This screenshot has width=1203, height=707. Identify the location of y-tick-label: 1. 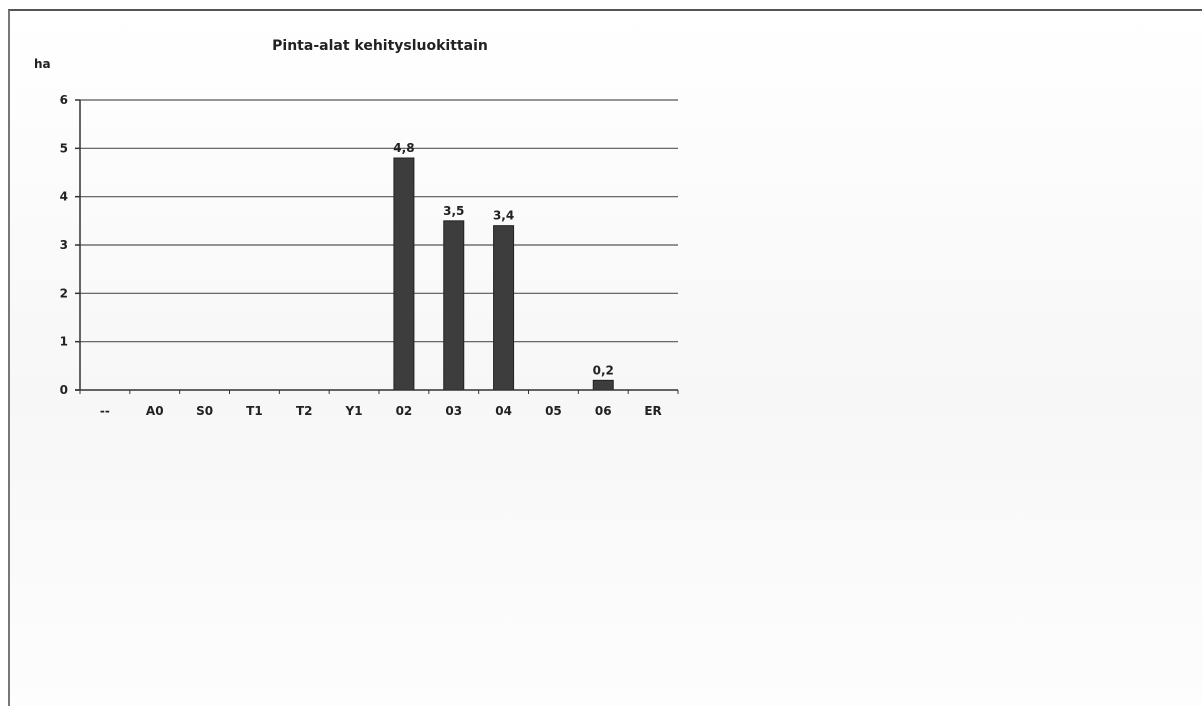
(64, 342).